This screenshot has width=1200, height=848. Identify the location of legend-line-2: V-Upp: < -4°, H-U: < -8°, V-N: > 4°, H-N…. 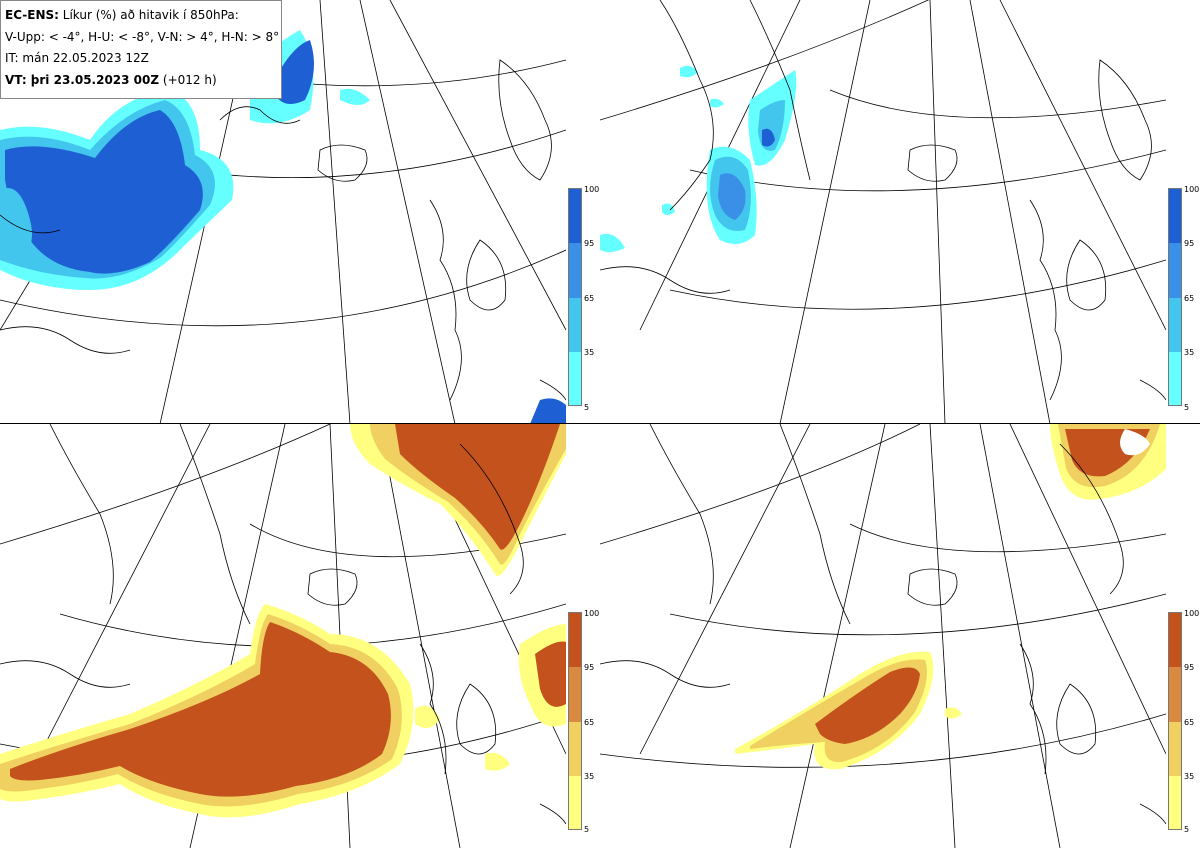
(142, 36).